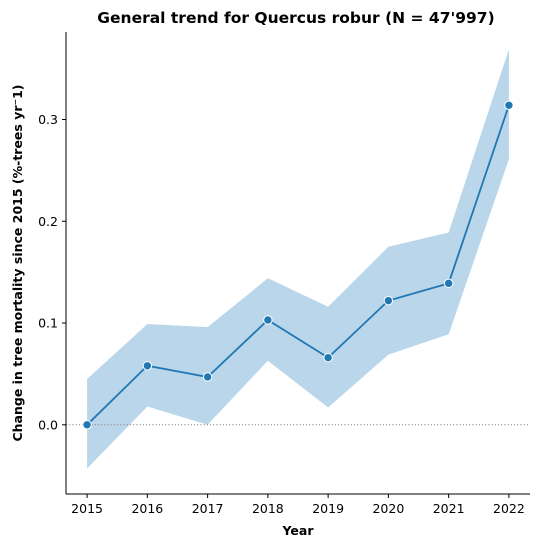 Image resolution: width=541 pixels, height=547 pixels. Describe the element at coordinates (328, 508) in the screenshot. I see `x-tick-label: 2019` at that location.